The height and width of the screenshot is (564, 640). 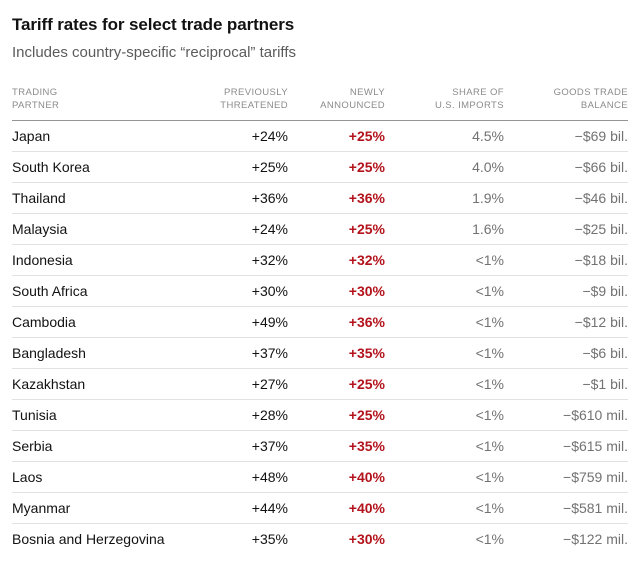 What do you see at coordinates (566, 415) in the screenshot?
I see `cell-goods-trade-balance: −$610 mil.` at bounding box center [566, 415].